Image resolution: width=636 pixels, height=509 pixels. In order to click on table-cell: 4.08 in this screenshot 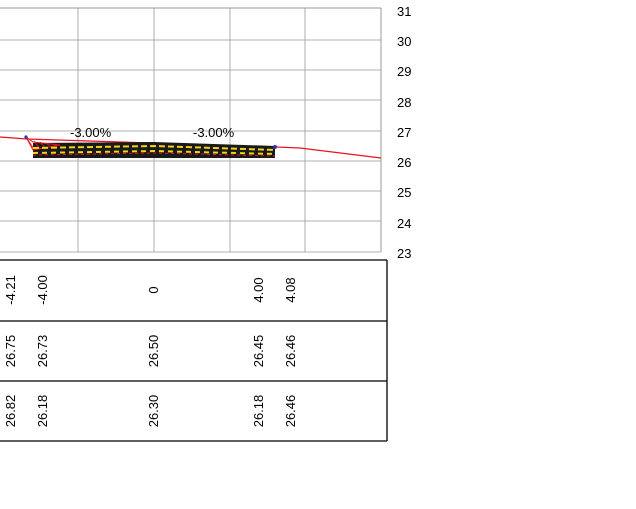, I will do `click(290, 289)`.